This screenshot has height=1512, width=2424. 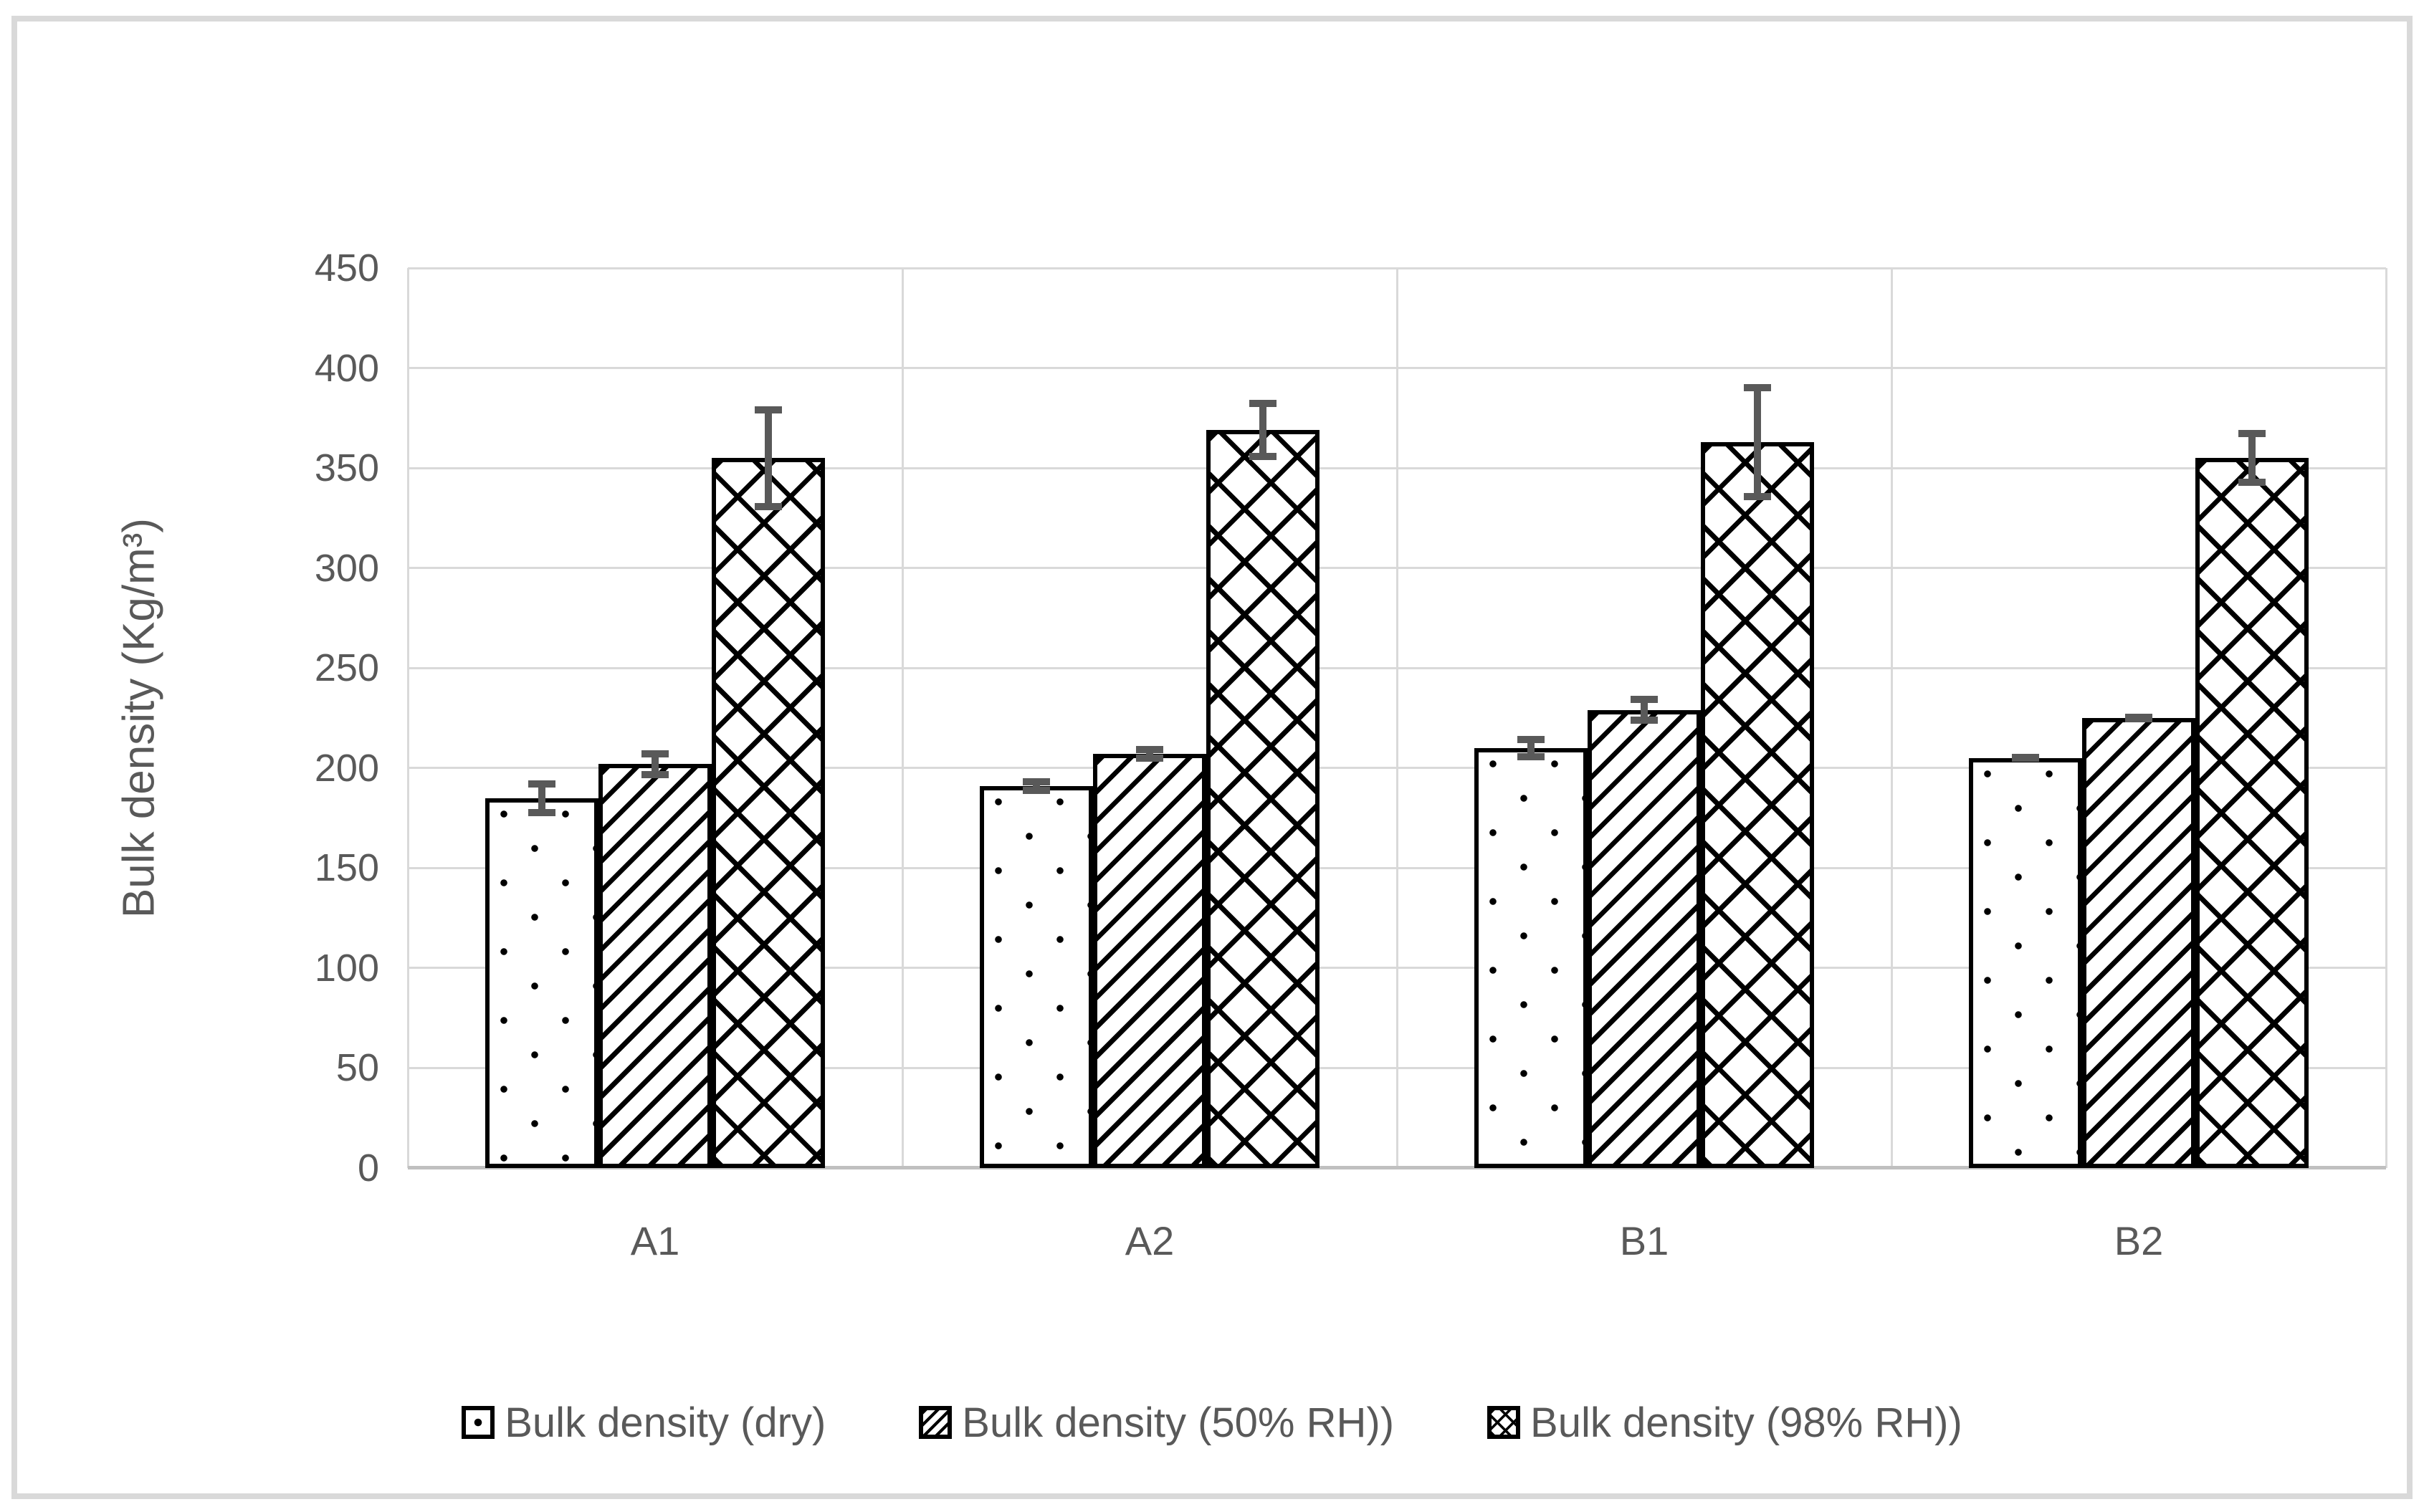 I want to click on legend-label-1: Bulk density (dry), so click(x=665, y=1422).